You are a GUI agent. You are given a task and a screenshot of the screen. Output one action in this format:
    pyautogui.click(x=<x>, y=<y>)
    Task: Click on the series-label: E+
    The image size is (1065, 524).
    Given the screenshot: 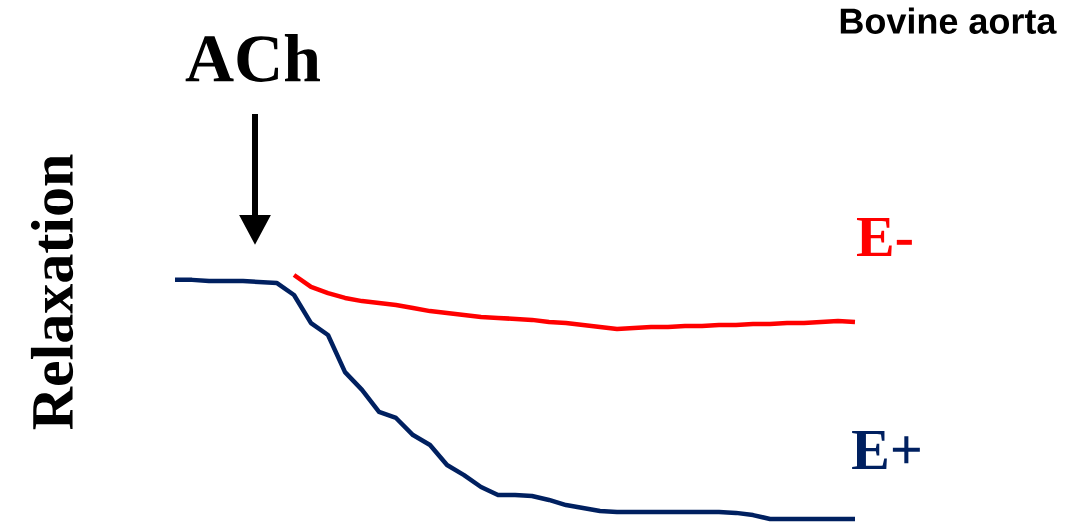 What is the action you would take?
    pyautogui.click(x=886, y=450)
    